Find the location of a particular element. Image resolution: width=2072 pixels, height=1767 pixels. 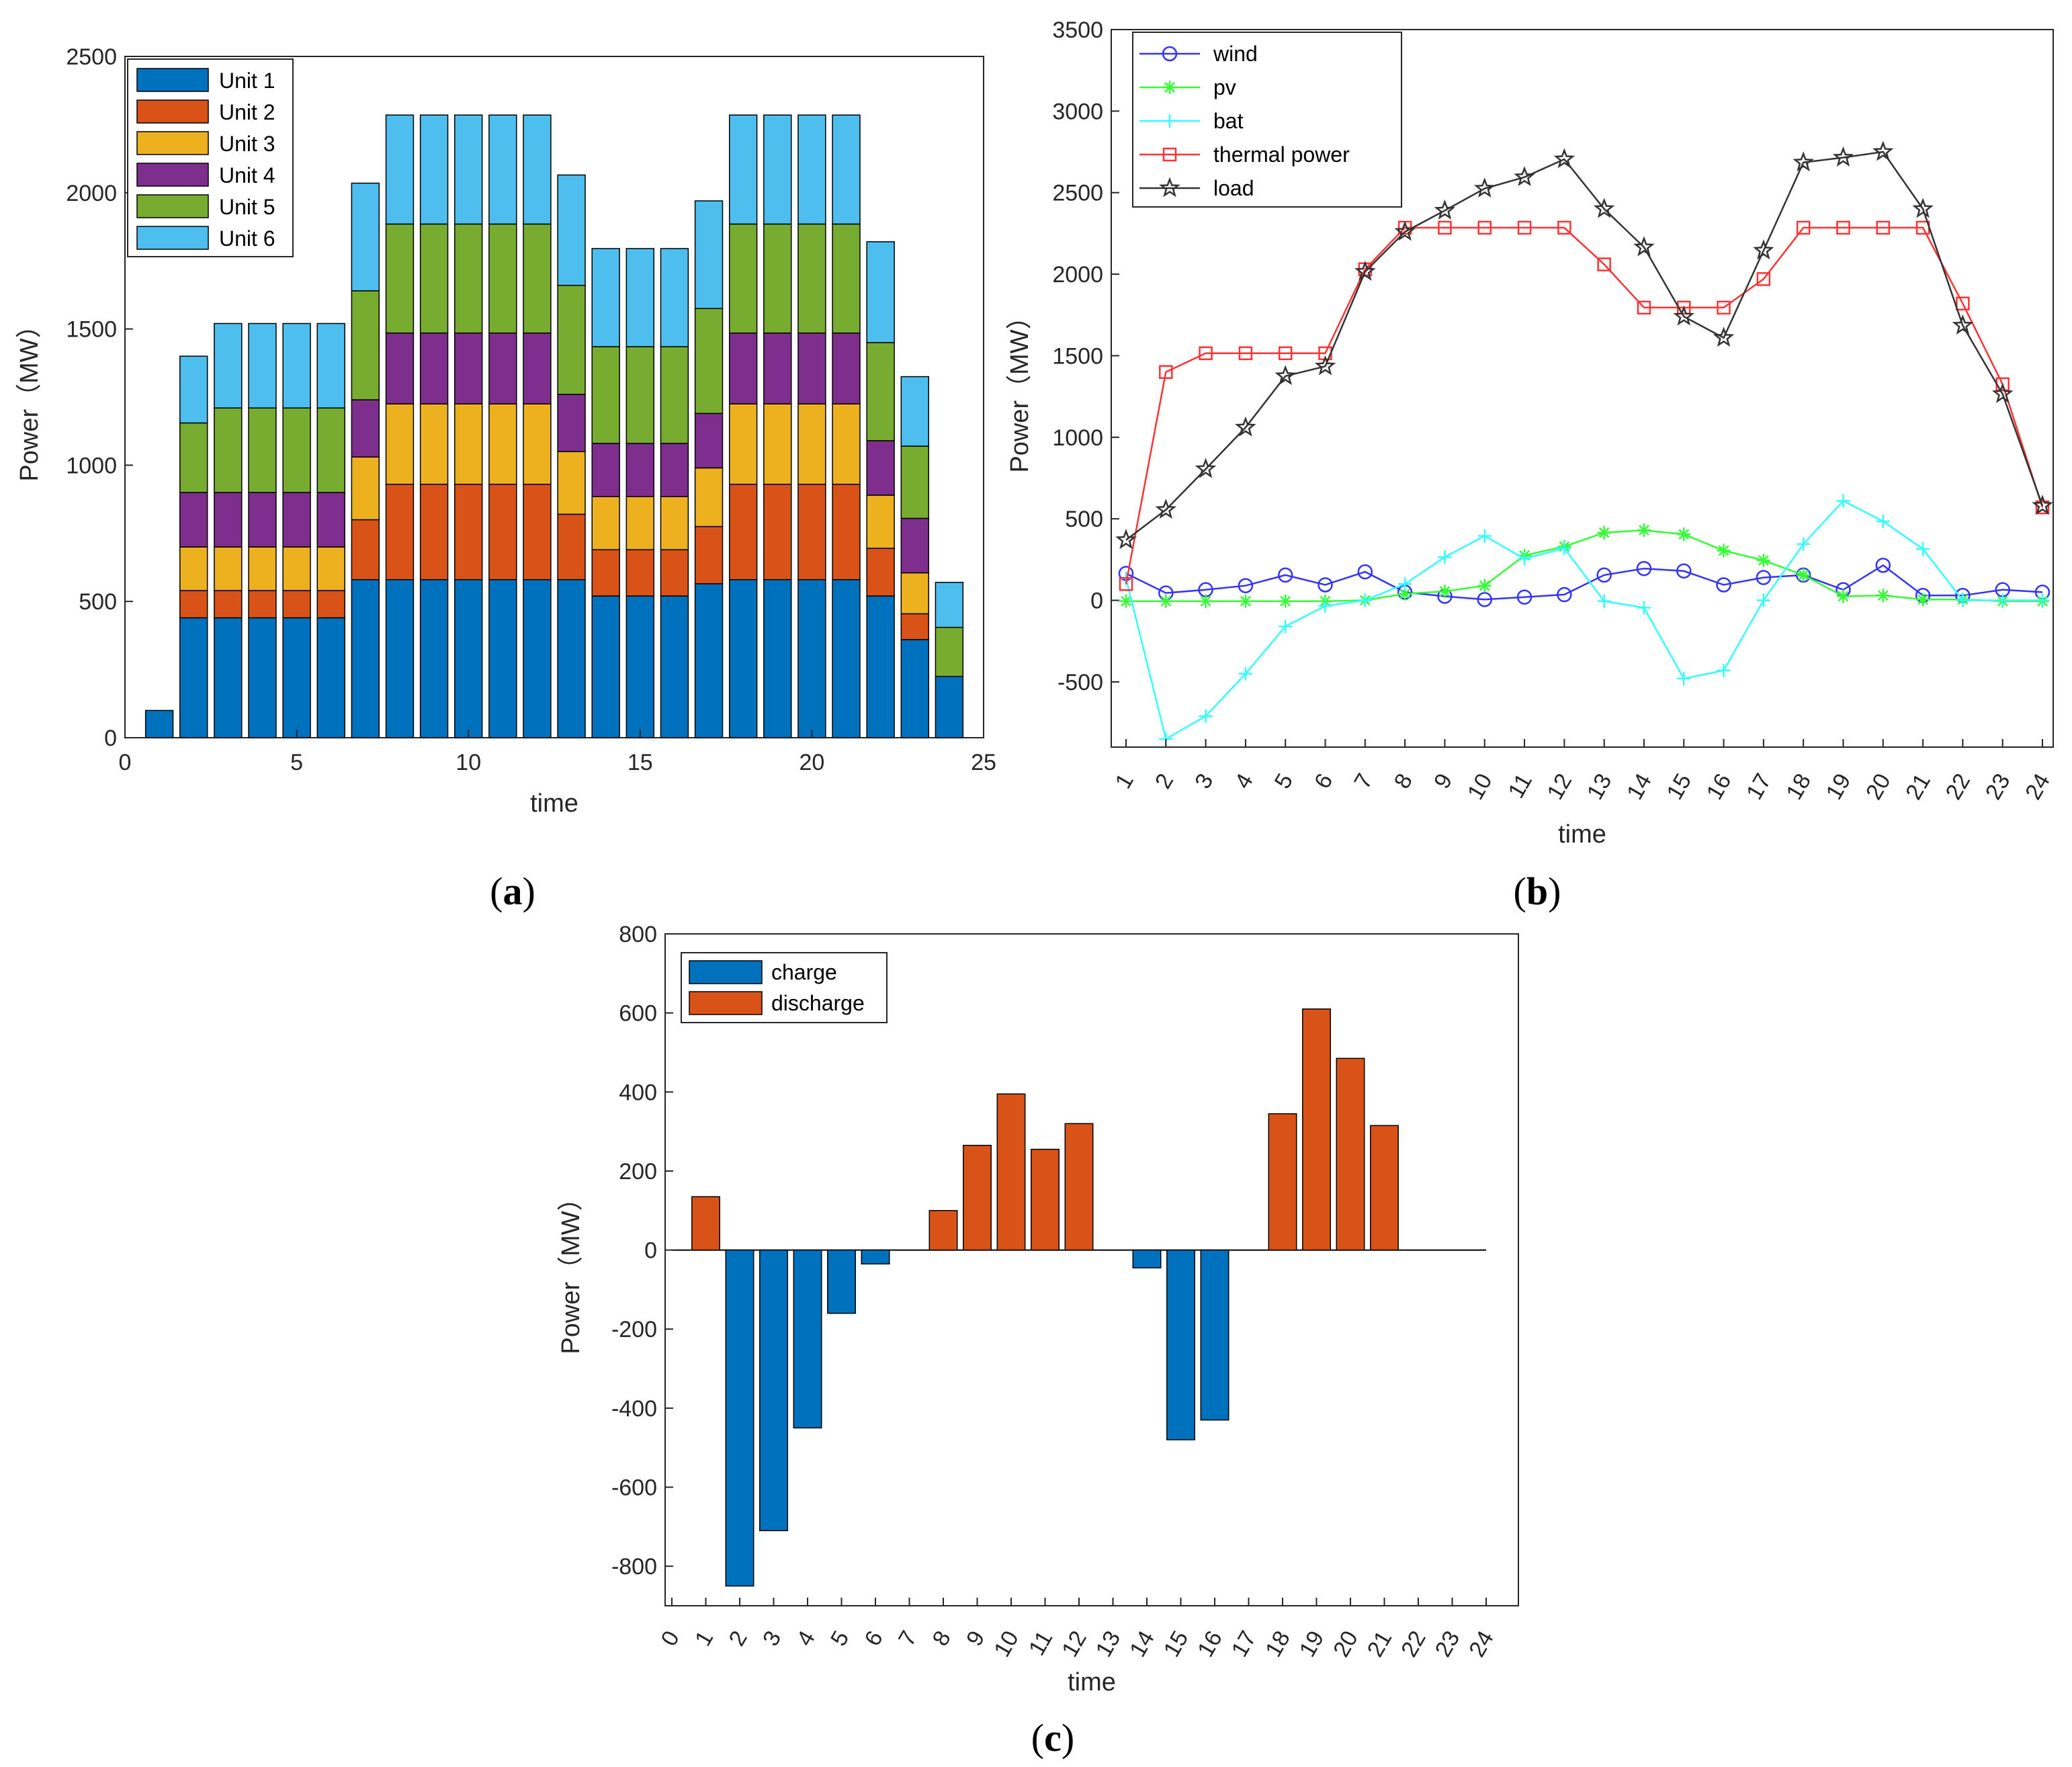

bar-a-t23-unit6 is located at coordinates (914, 411).